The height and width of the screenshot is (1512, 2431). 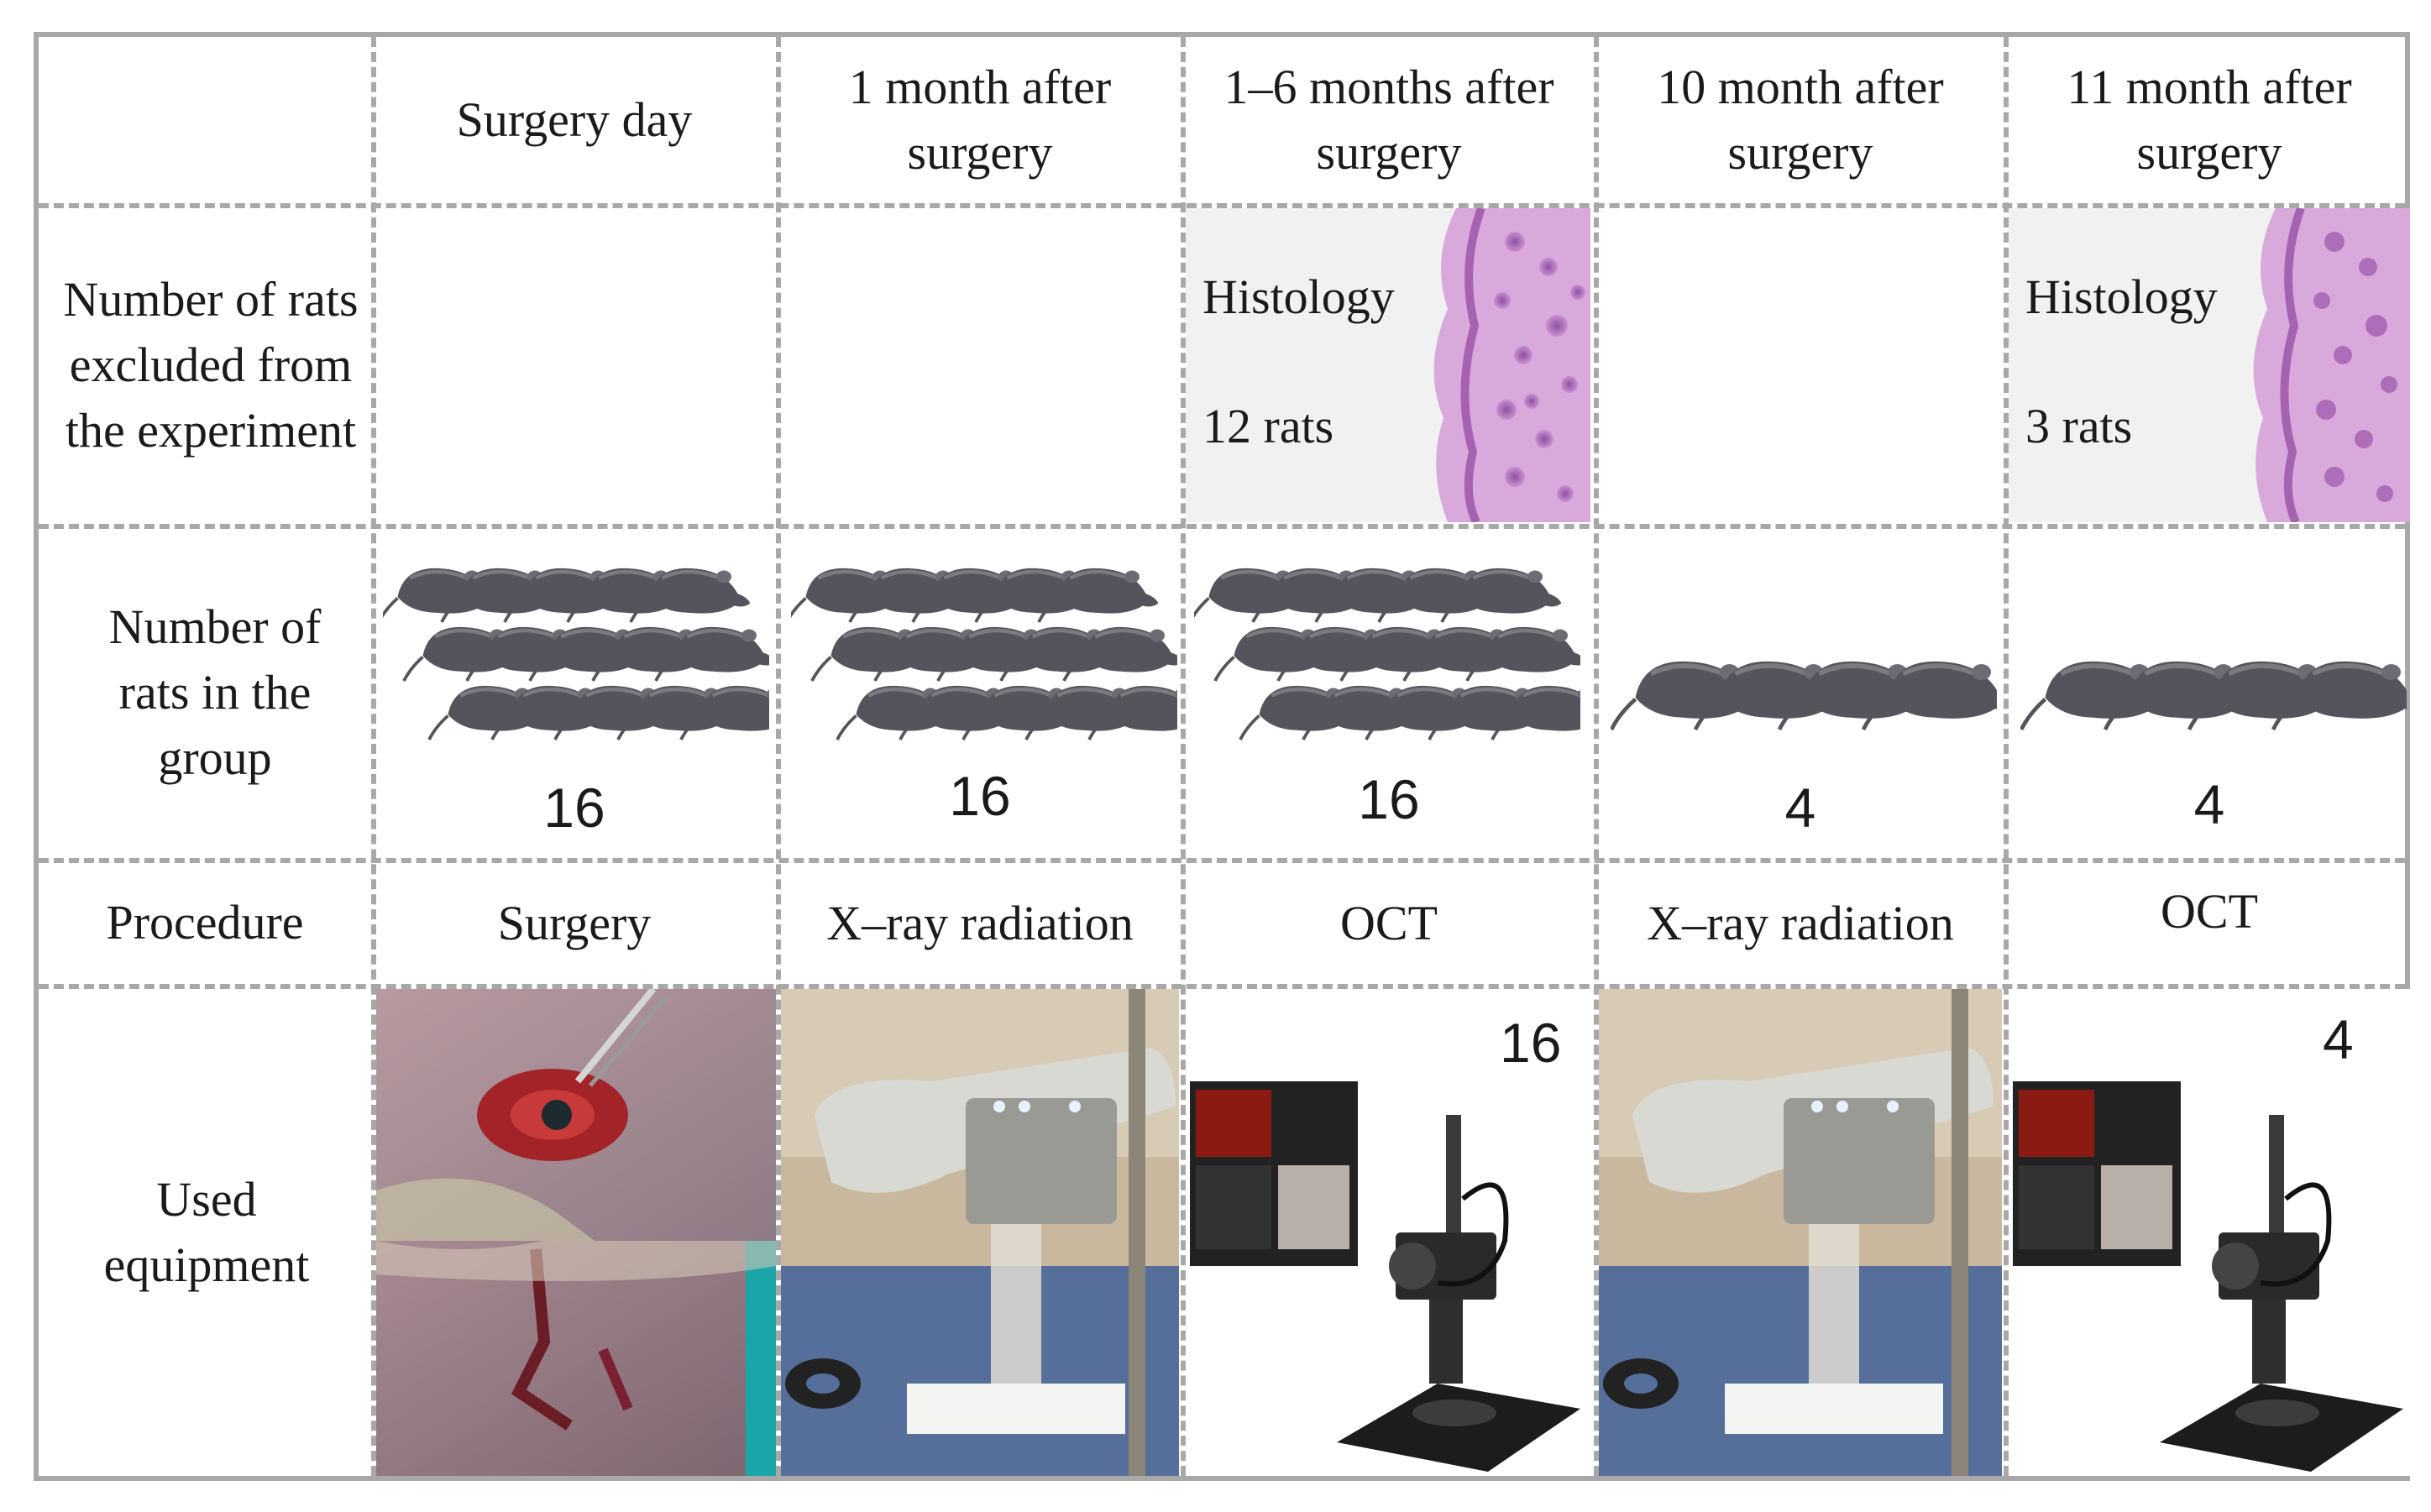 I want to click on row-header-group: Number of rats in the group, so click(x=215, y=692).